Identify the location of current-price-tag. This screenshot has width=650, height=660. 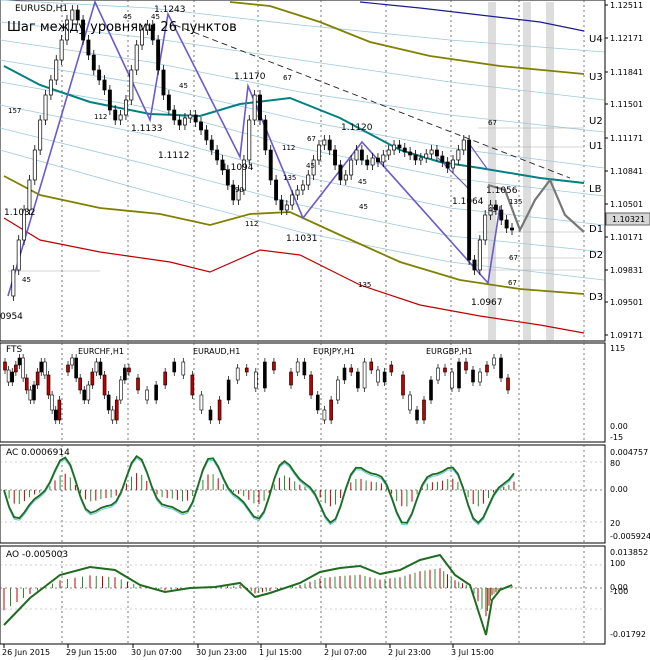
(627, 219).